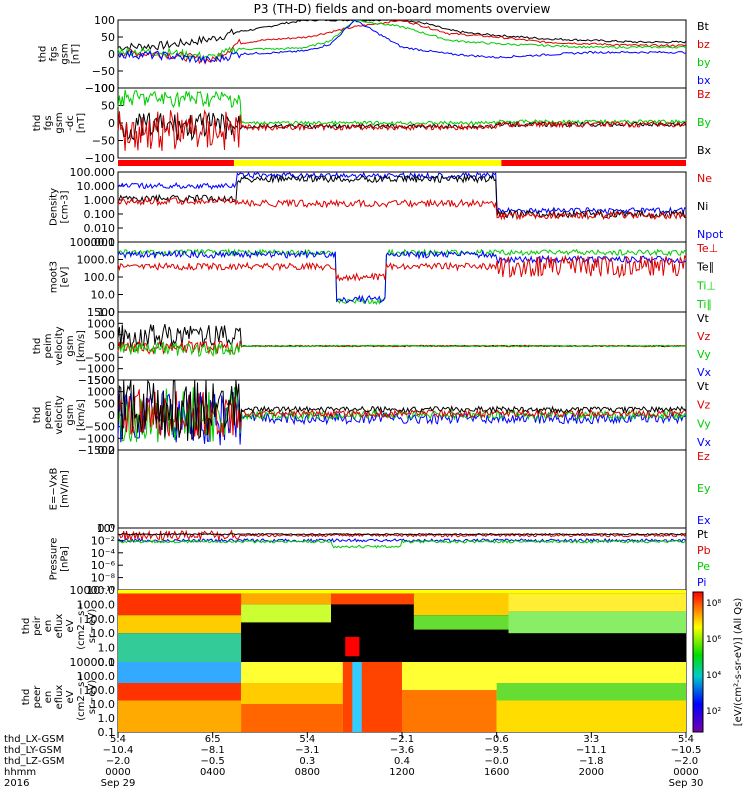  I want to click on x-tick-label: −2.0, so click(686, 761).